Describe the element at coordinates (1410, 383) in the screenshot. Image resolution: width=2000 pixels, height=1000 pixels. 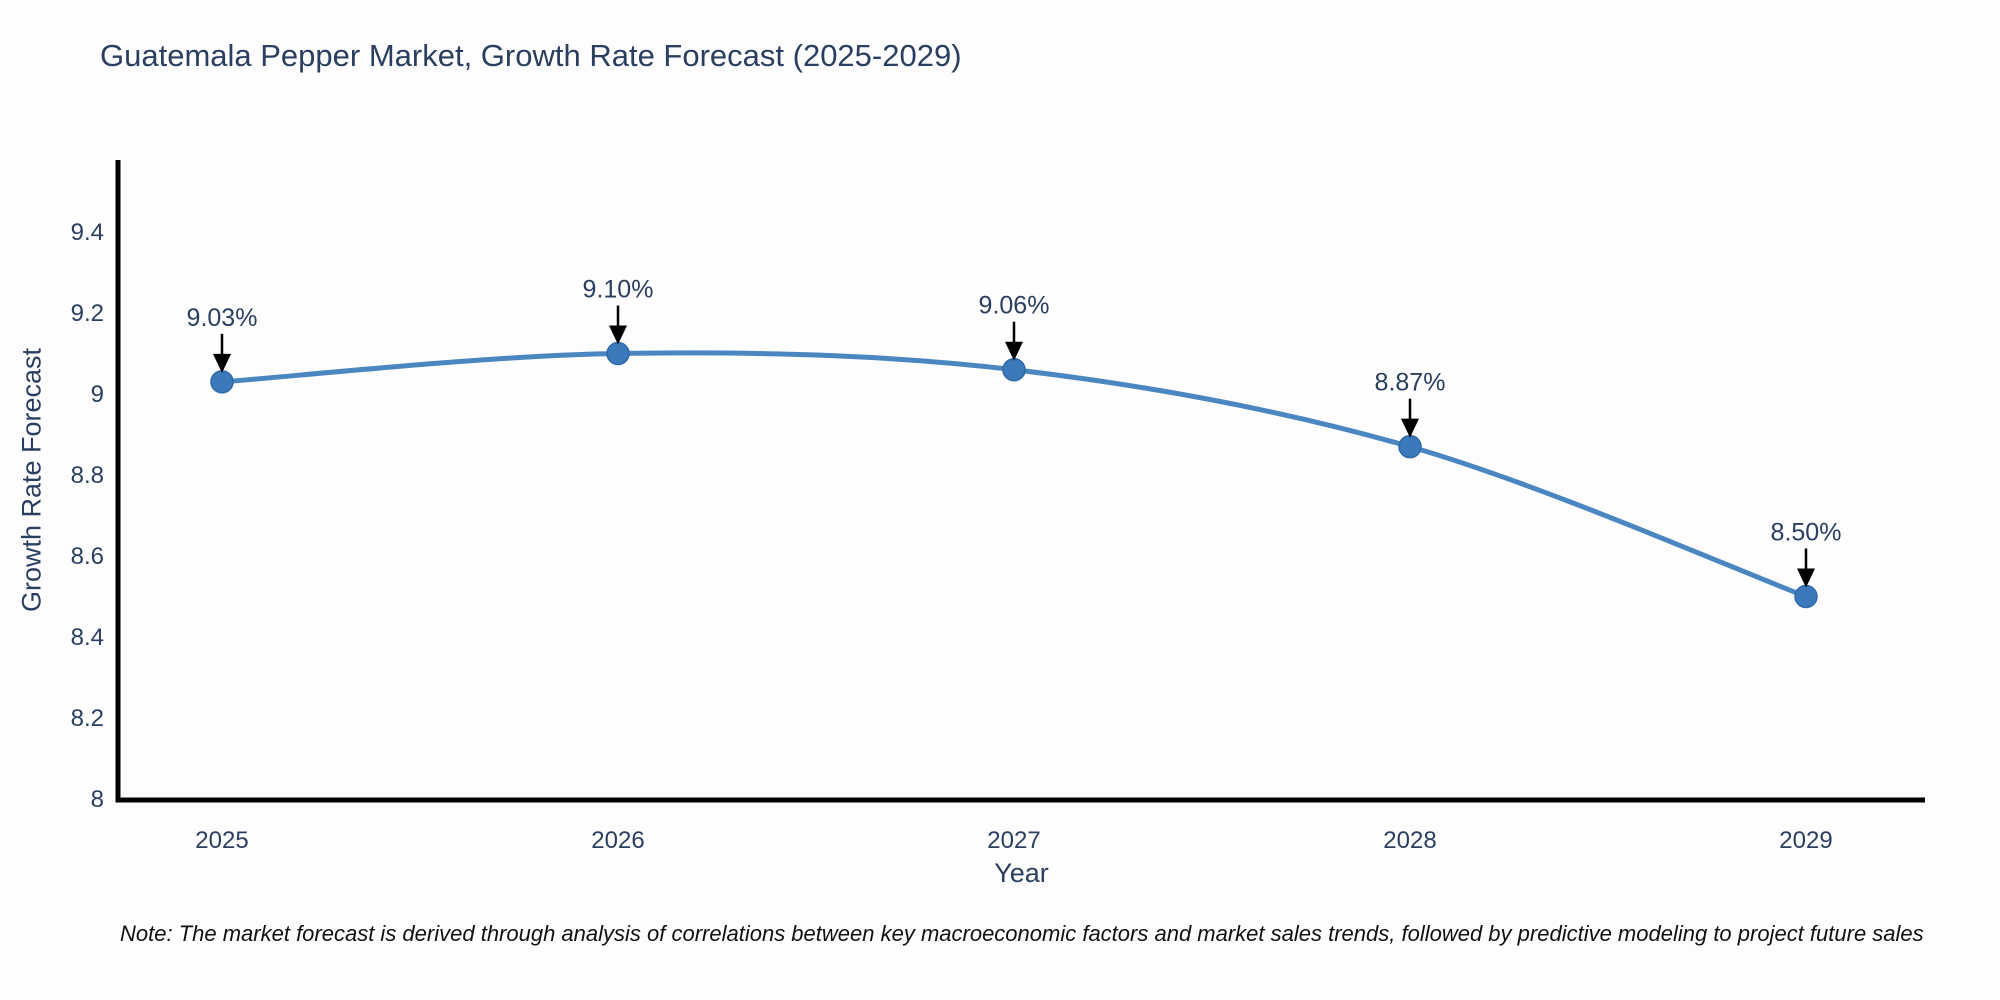
I see `annotation-label: 8.87%` at that location.